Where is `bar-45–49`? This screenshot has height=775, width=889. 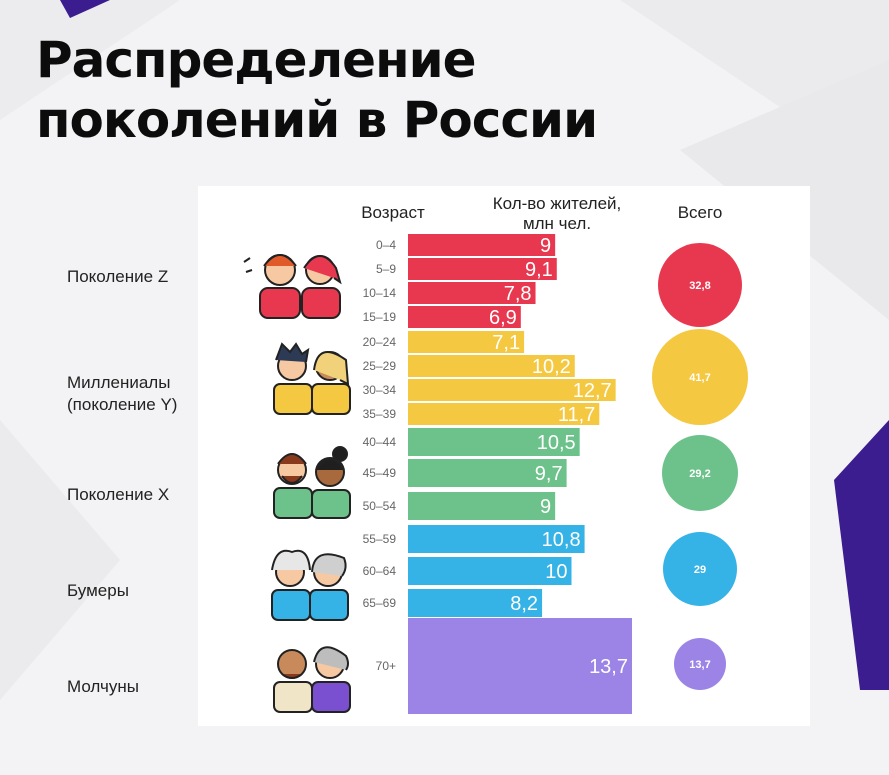
bar-45–49 is located at coordinates (487, 473).